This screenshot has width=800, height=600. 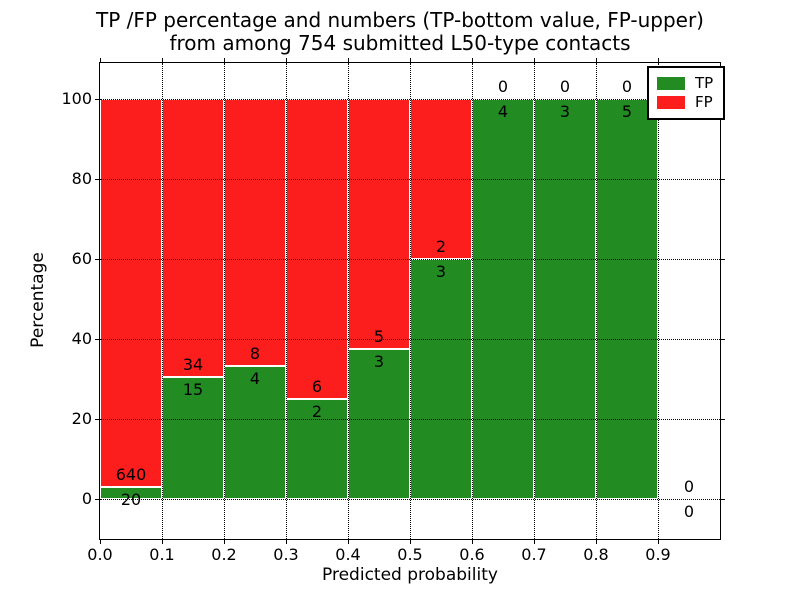 What do you see at coordinates (704, 102) in the screenshot?
I see `fp-legend-label: FP` at bounding box center [704, 102].